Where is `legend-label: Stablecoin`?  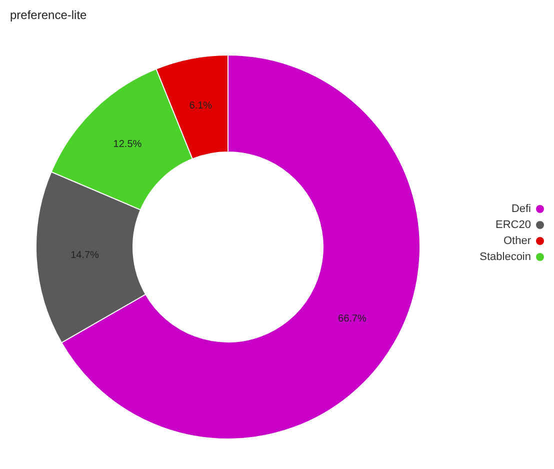 legend-label: Stablecoin is located at coordinates (505, 256).